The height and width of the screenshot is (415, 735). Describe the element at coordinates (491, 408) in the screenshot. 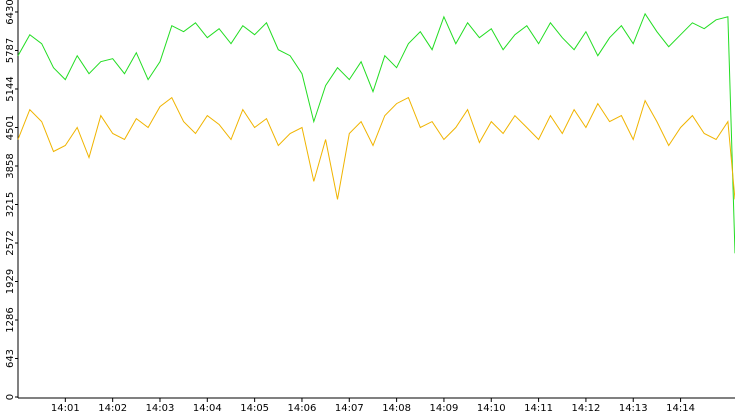

I see `x-tick-label: 14:10` at that location.